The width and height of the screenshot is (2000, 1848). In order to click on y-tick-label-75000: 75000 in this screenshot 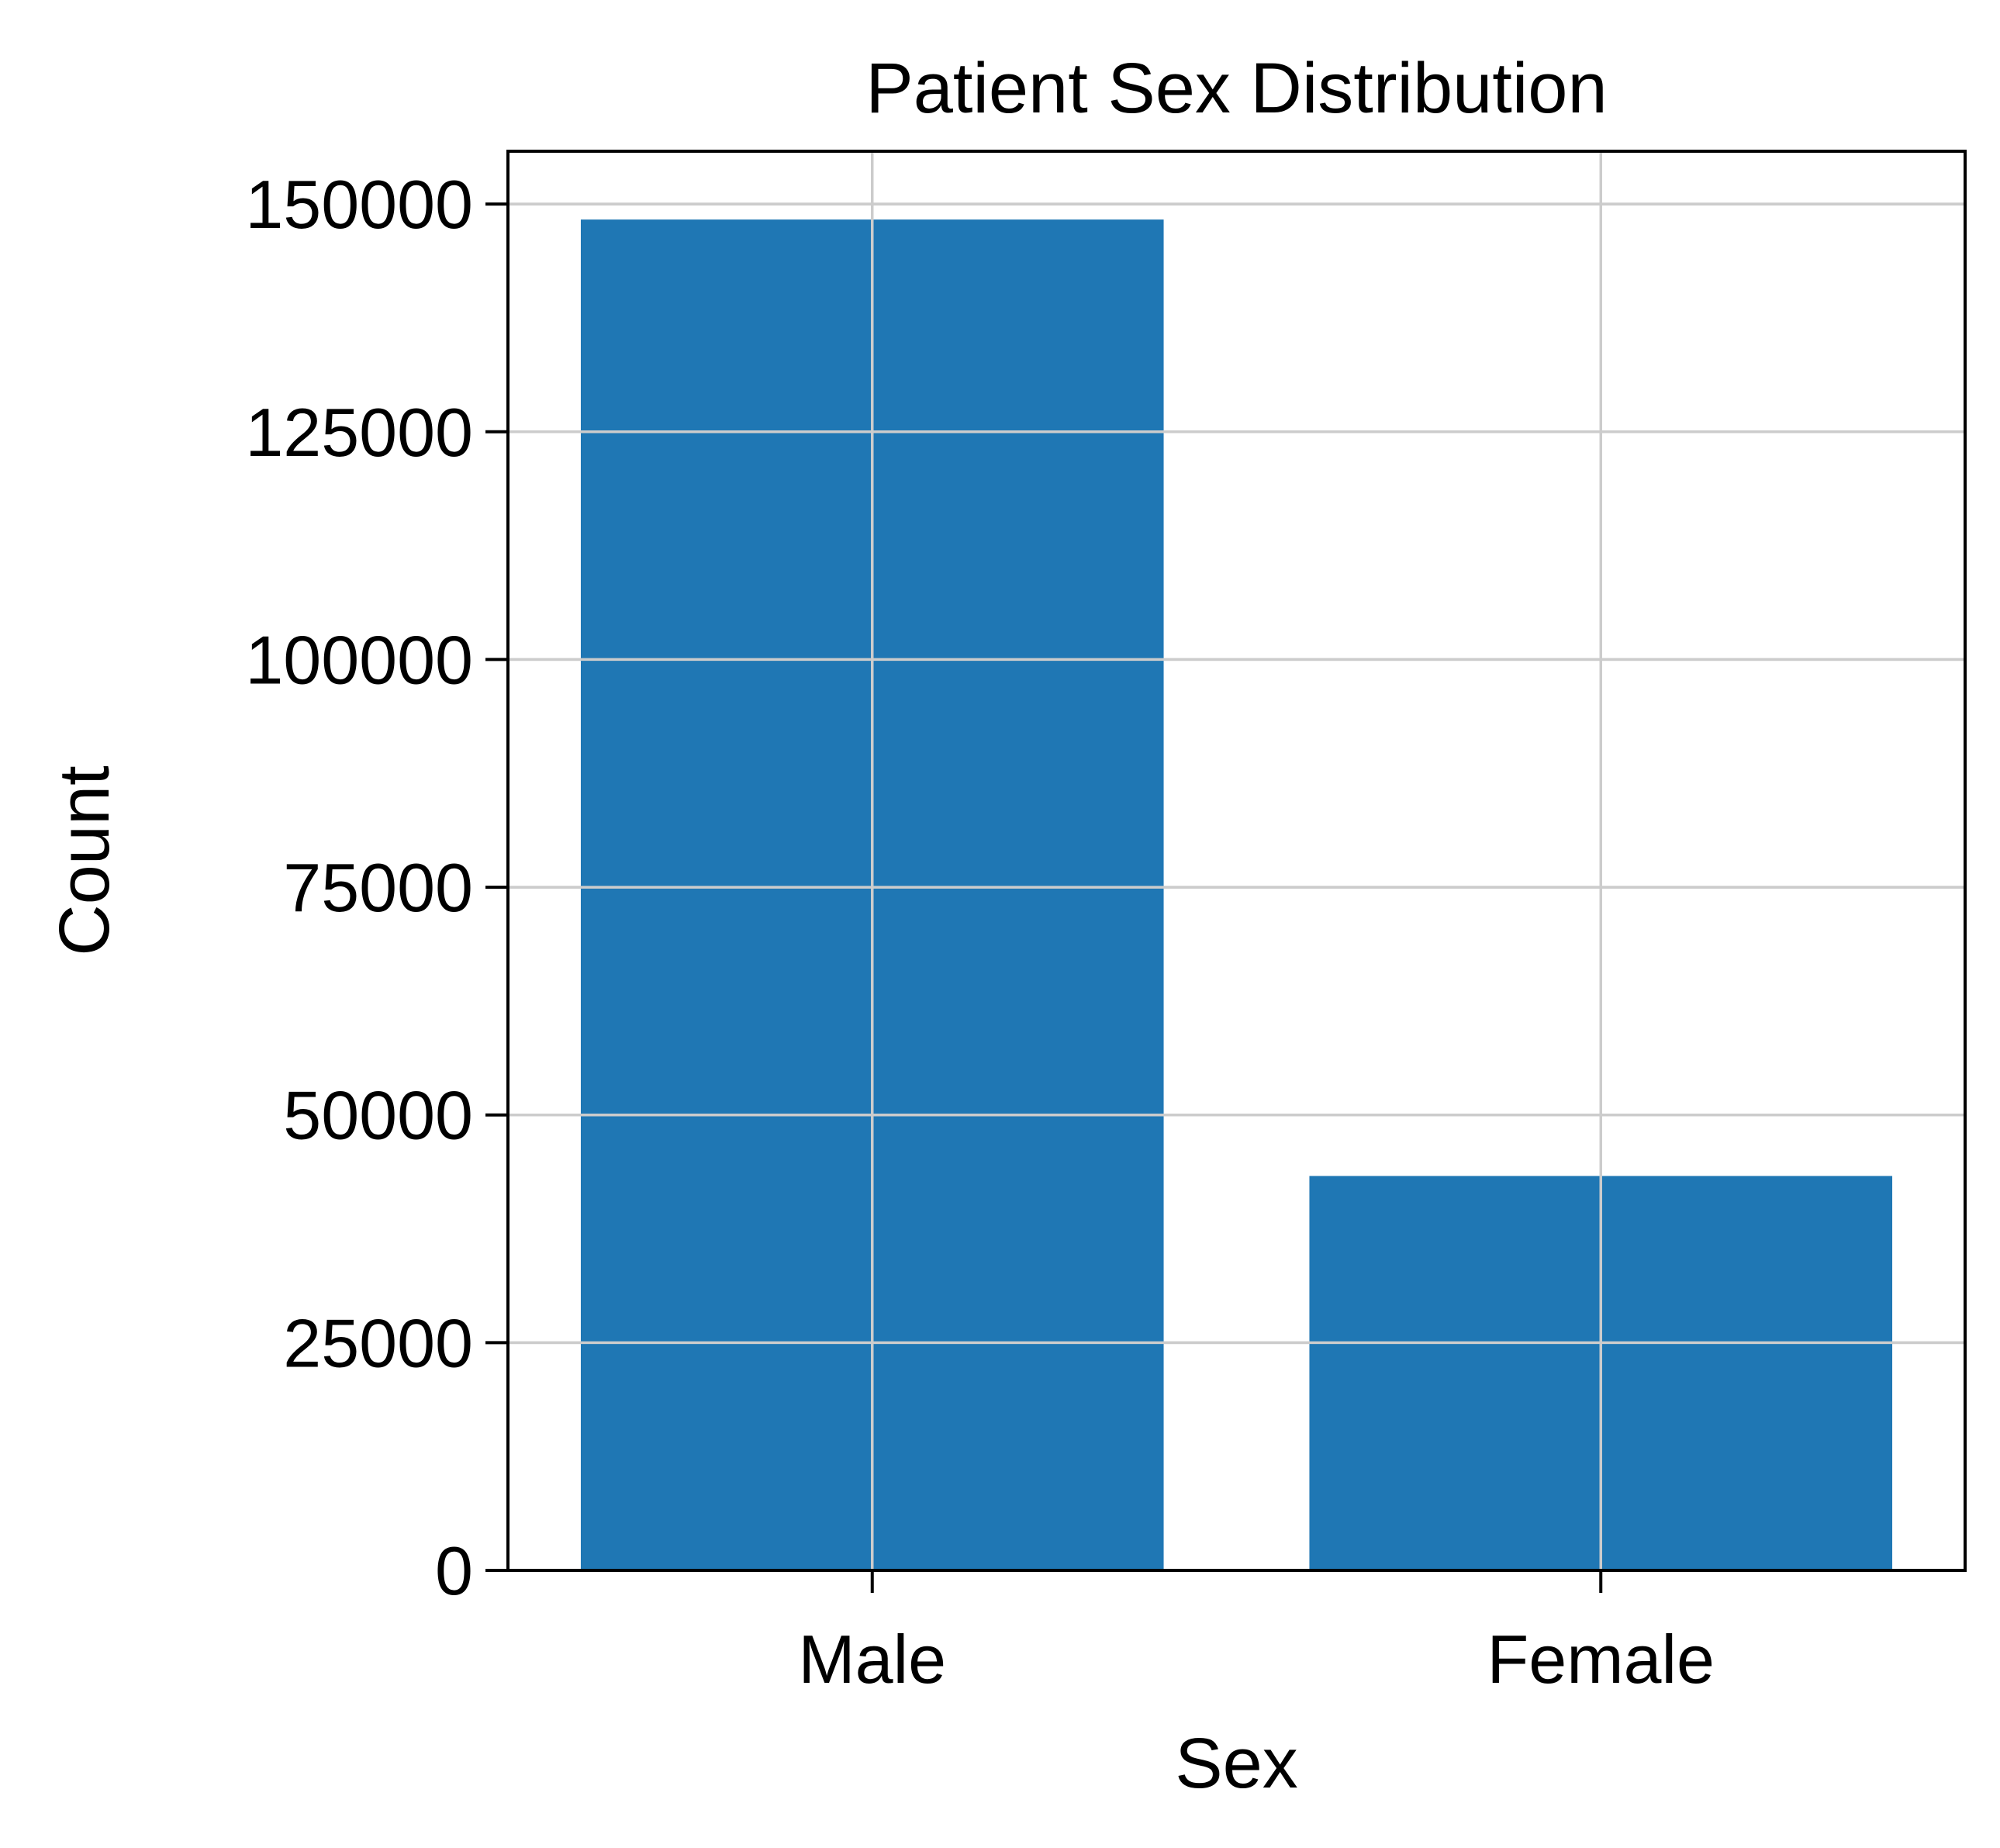, I will do `click(378, 887)`.